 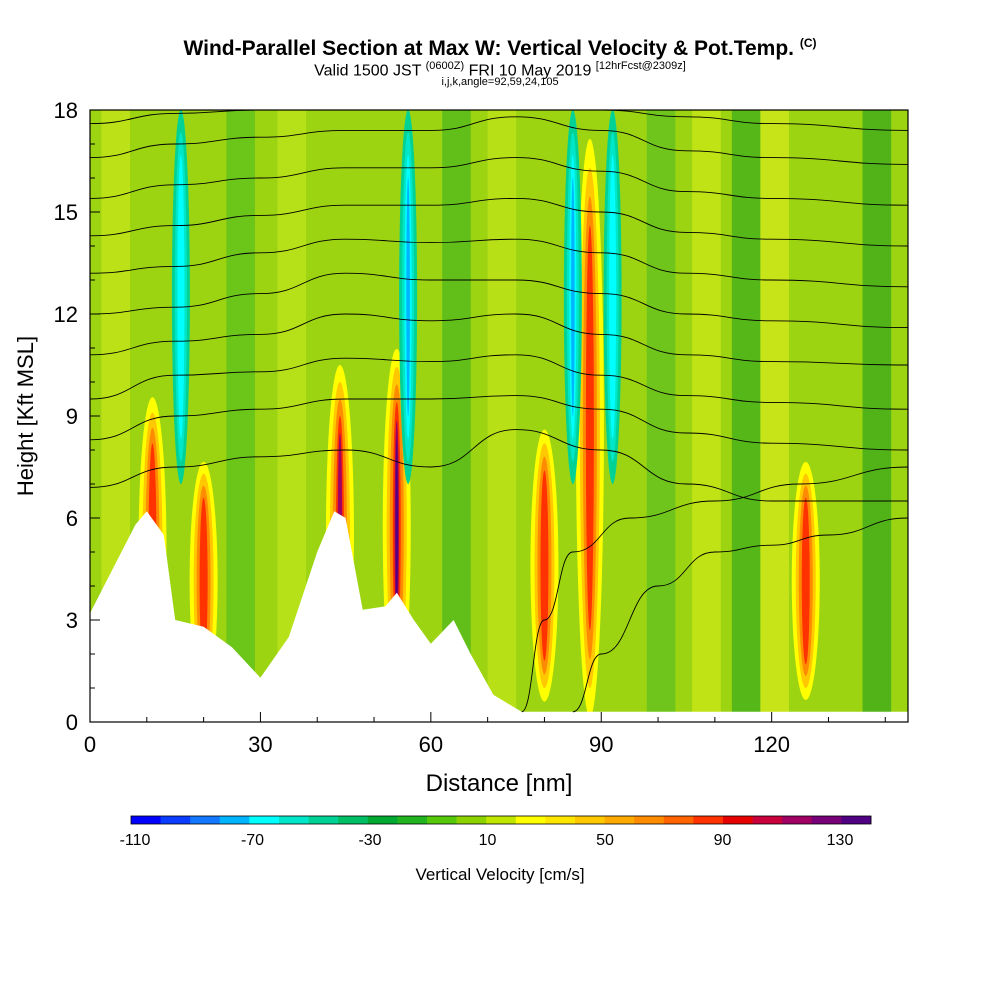 What do you see at coordinates (66, 110) in the screenshot?
I see `y-tick-label: 18` at bounding box center [66, 110].